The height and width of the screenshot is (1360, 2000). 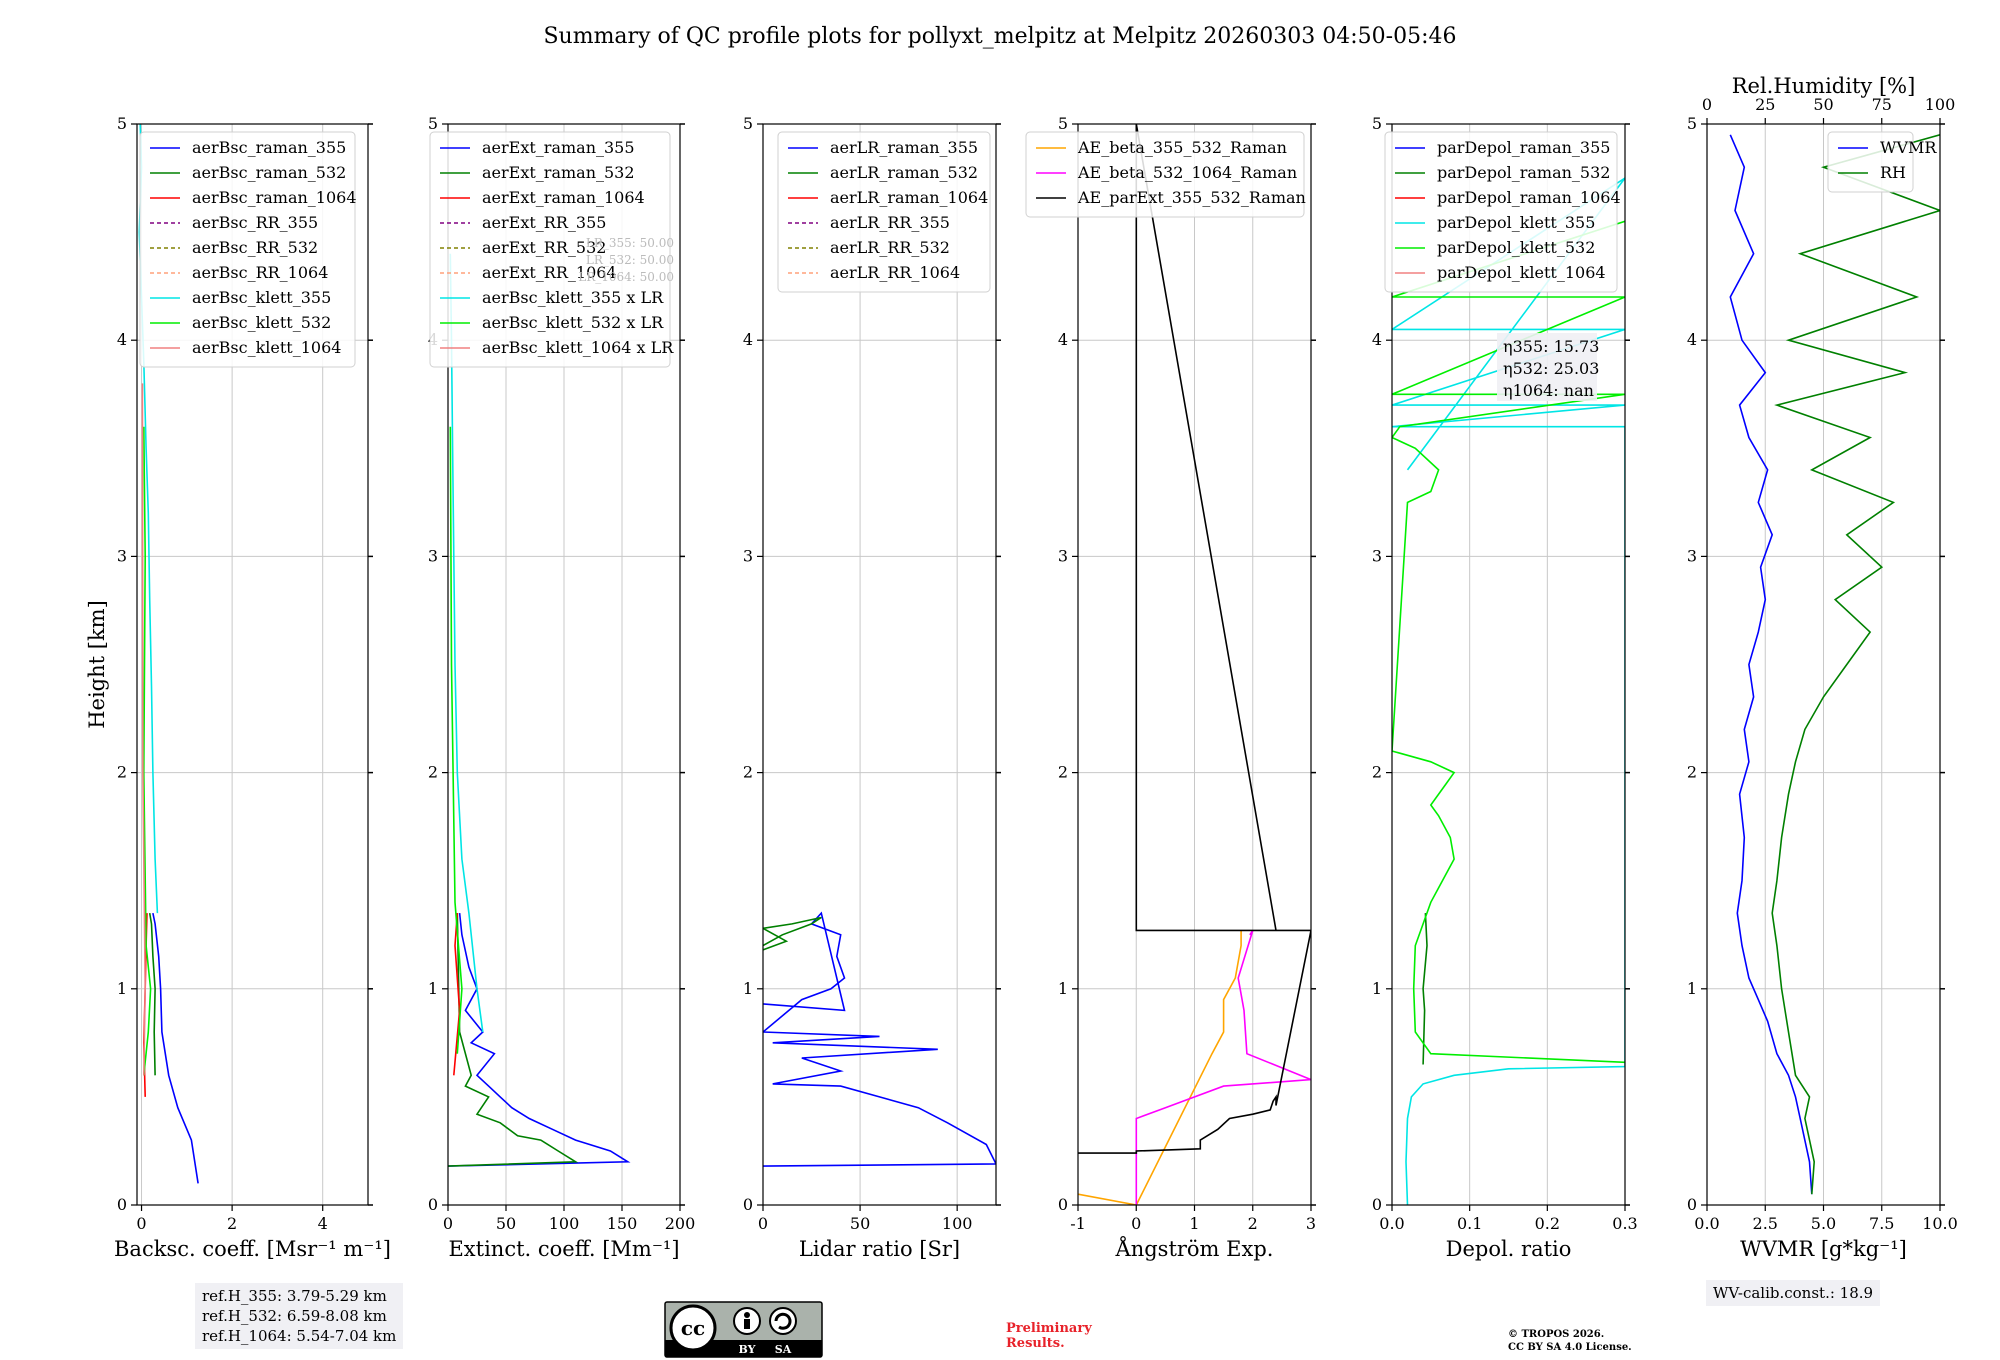 I want to click on series-line-AE_beta_532_1064_Raman, so click(x=1223, y=1067).